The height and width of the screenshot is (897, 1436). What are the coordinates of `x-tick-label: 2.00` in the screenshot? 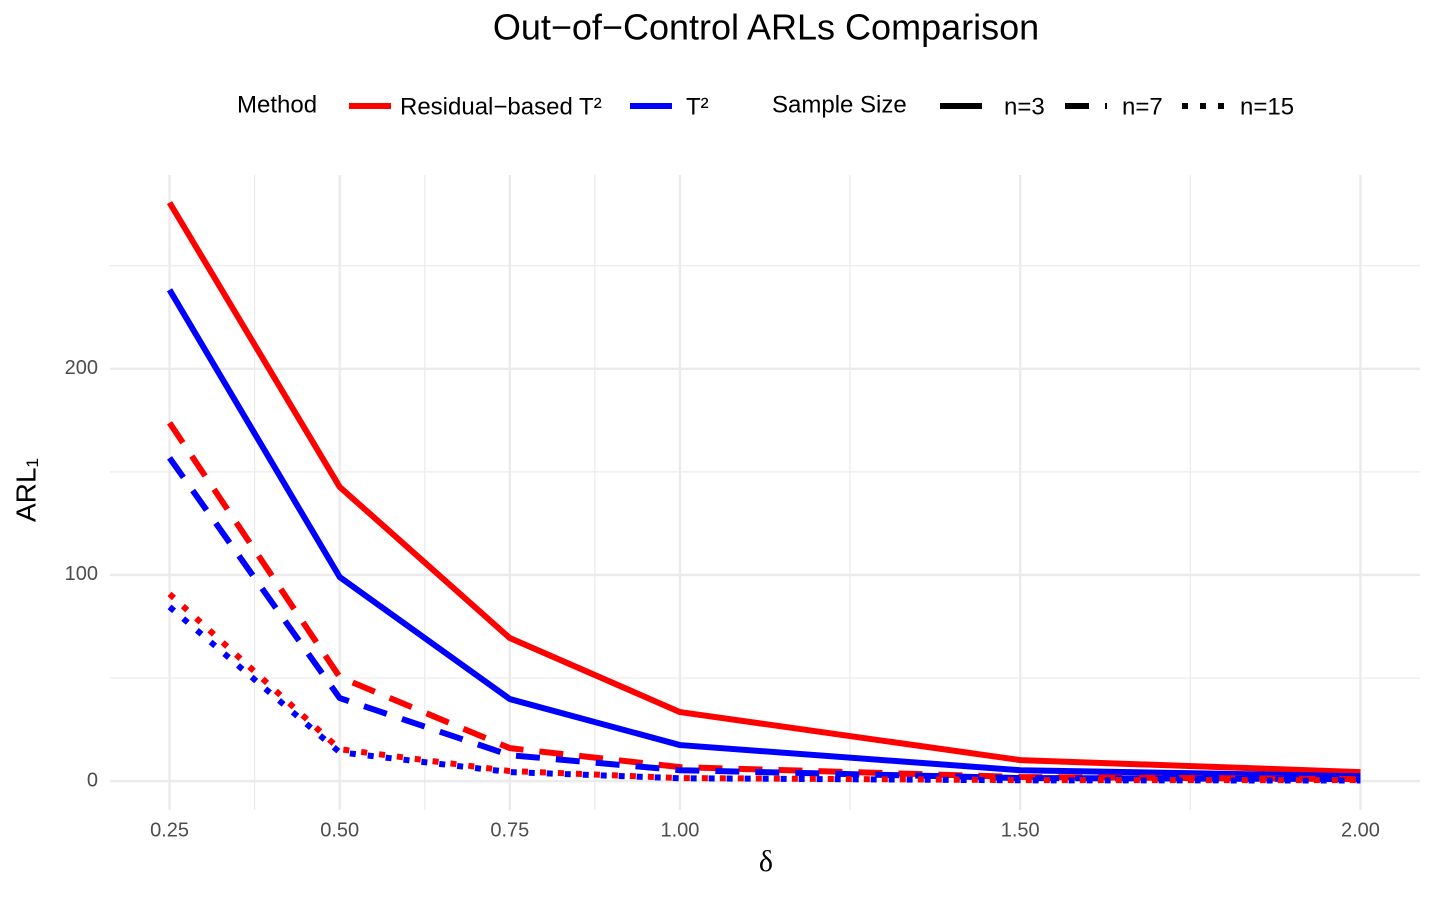 It's located at (1360, 830).